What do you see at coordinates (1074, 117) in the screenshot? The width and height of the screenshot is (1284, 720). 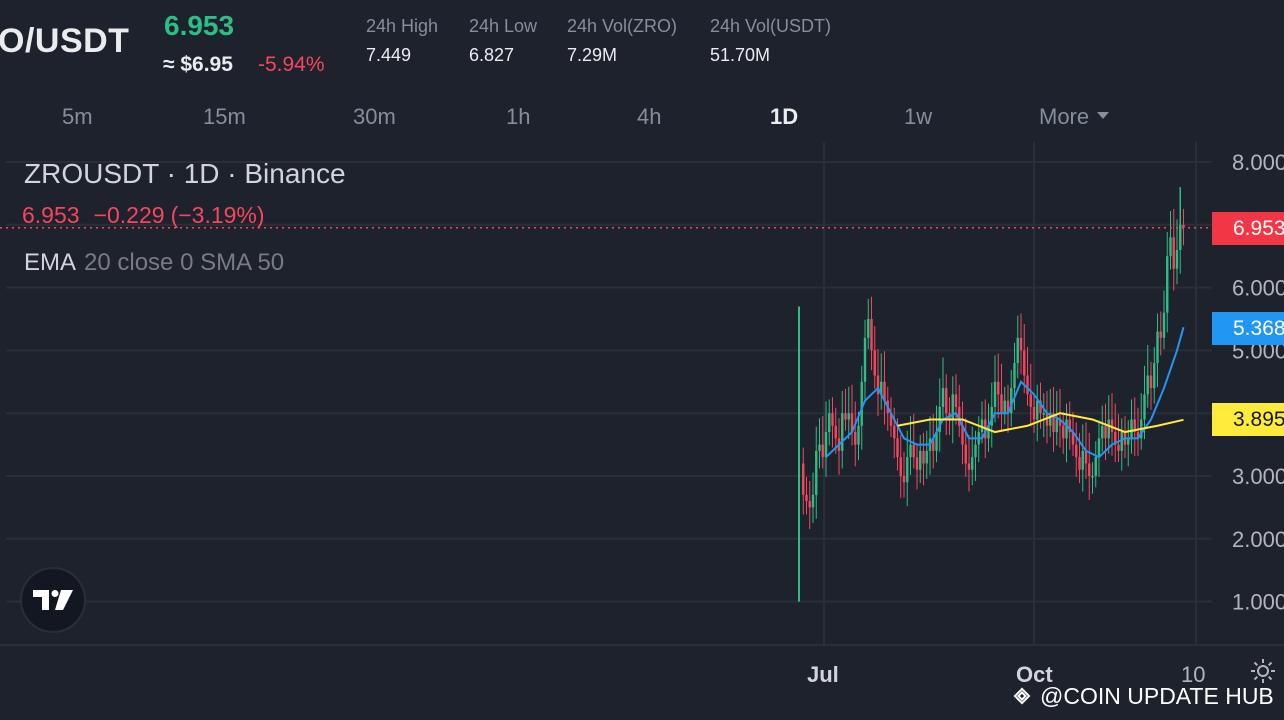 I see `tab-more: More` at bounding box center [1074, 117].